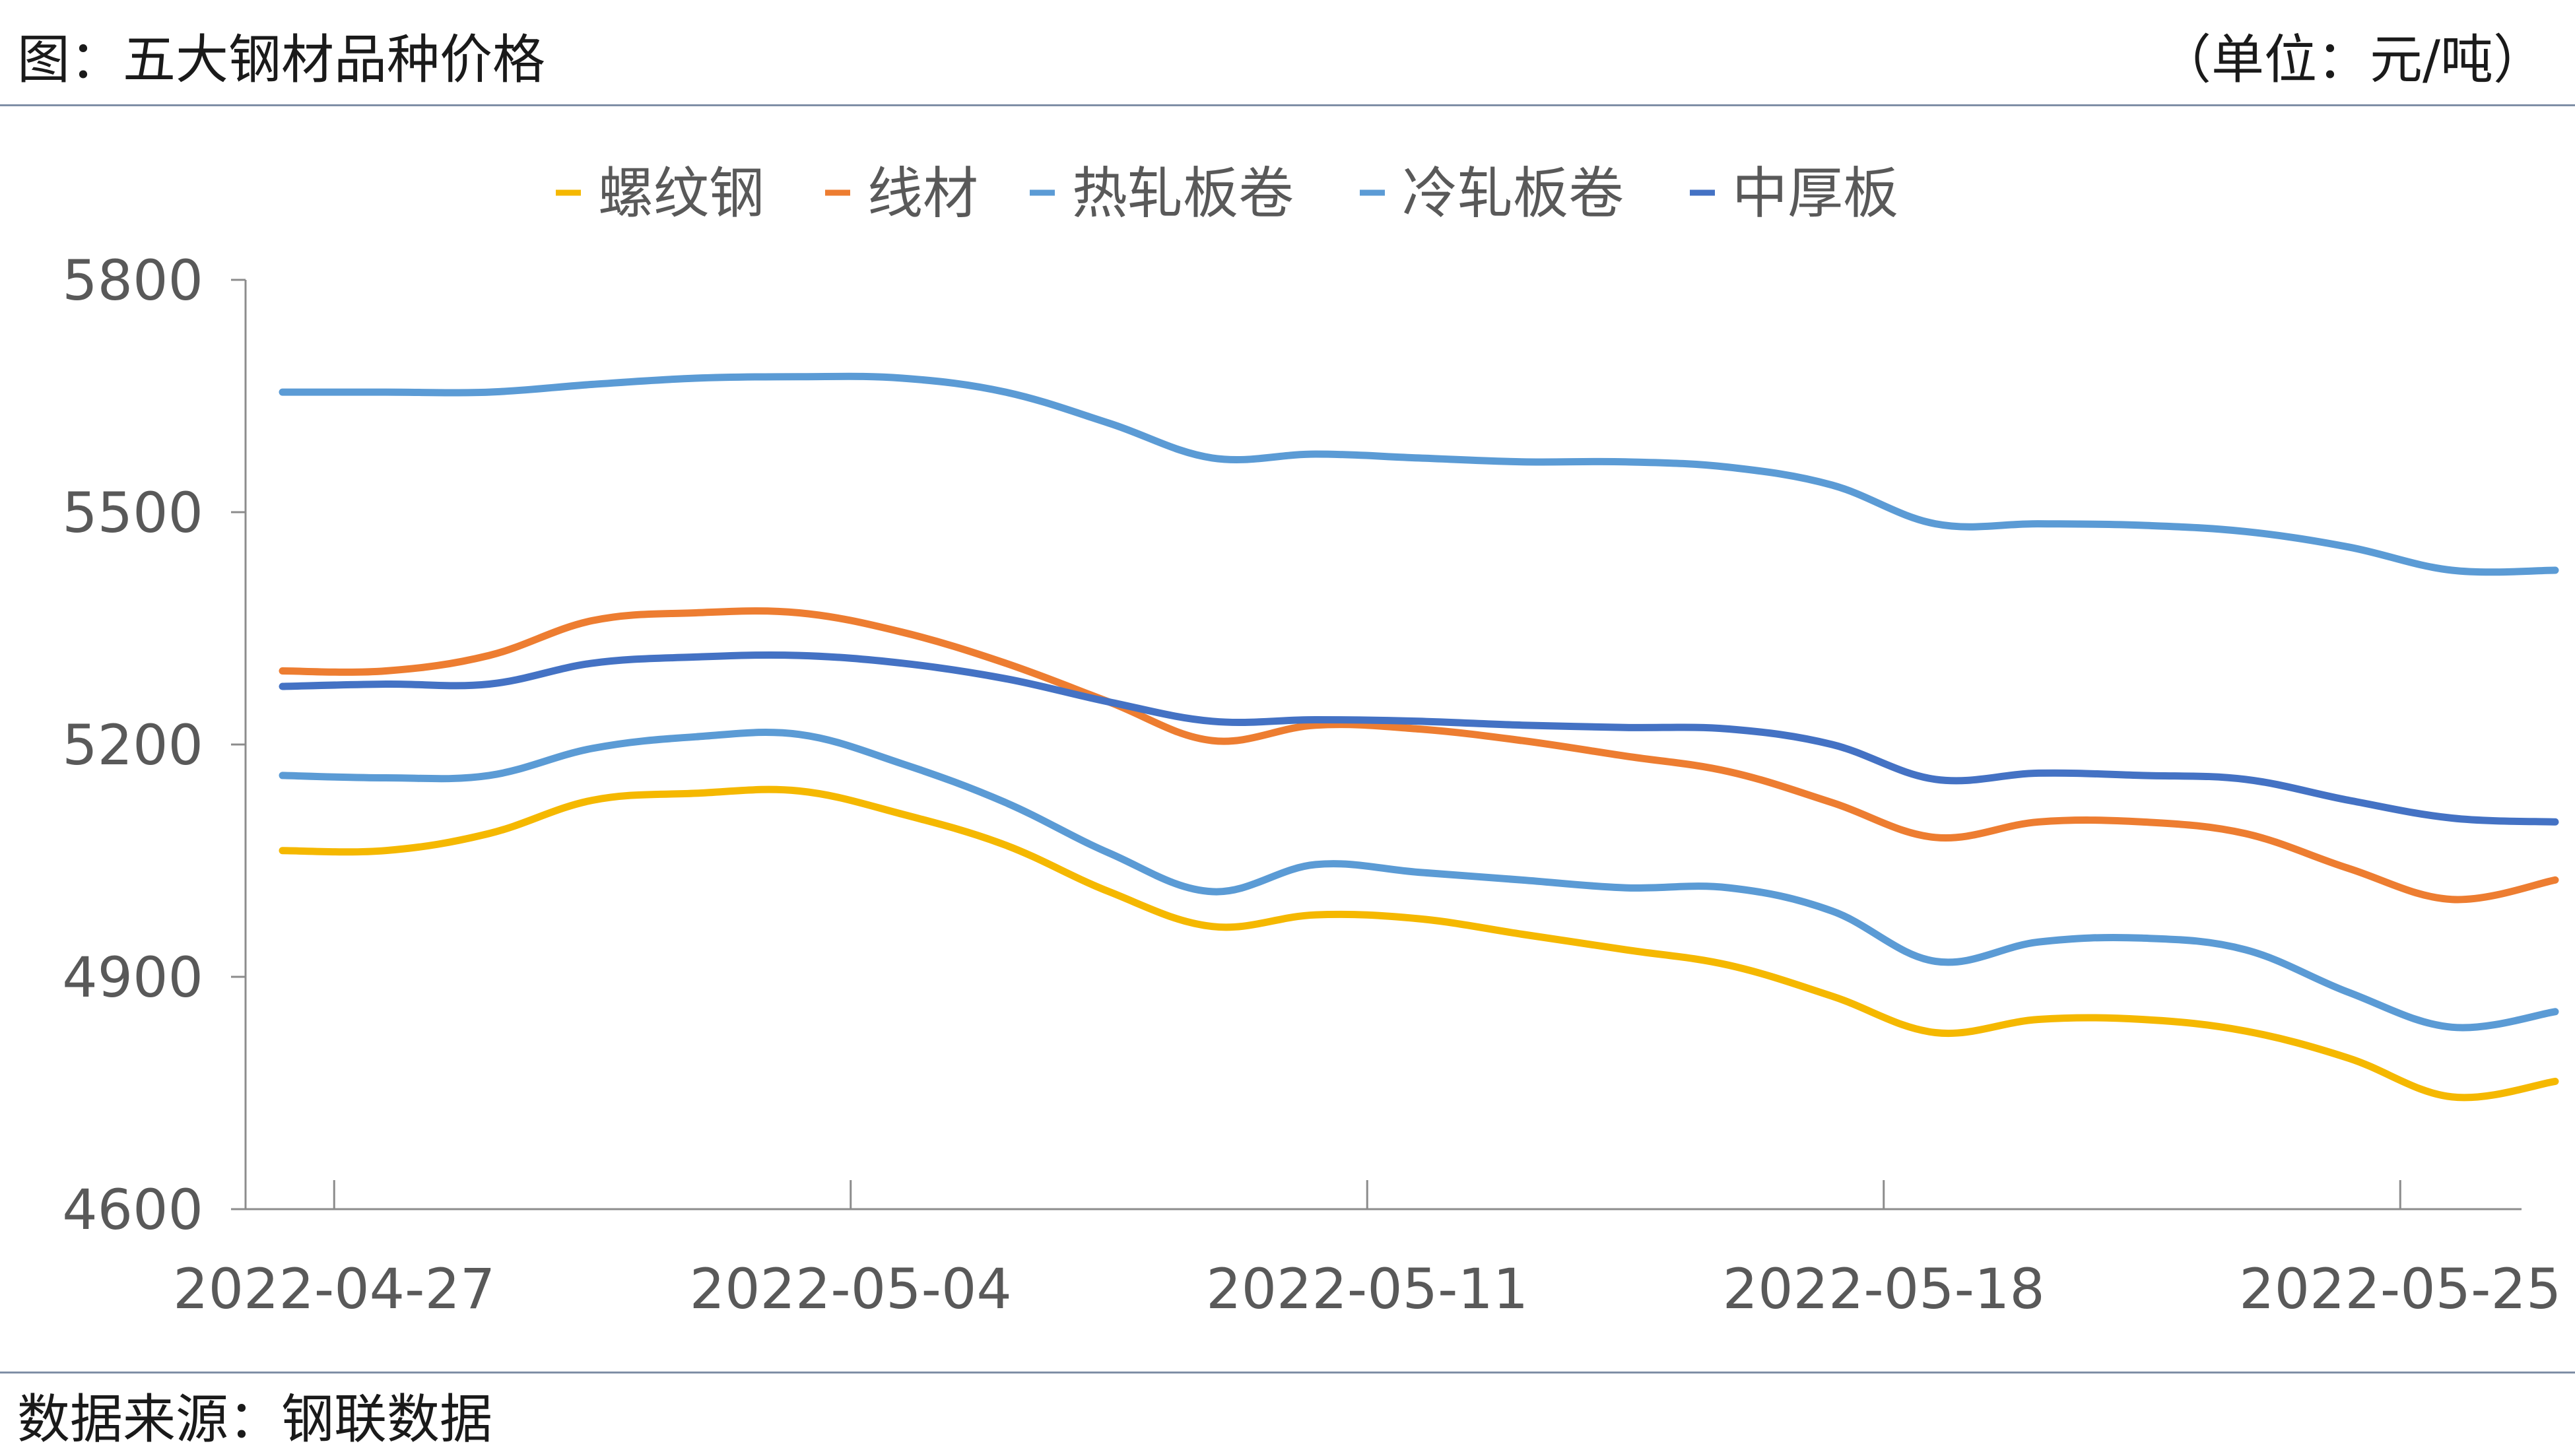  I want to click on legend-label-2: 线材, so click(922, 193).